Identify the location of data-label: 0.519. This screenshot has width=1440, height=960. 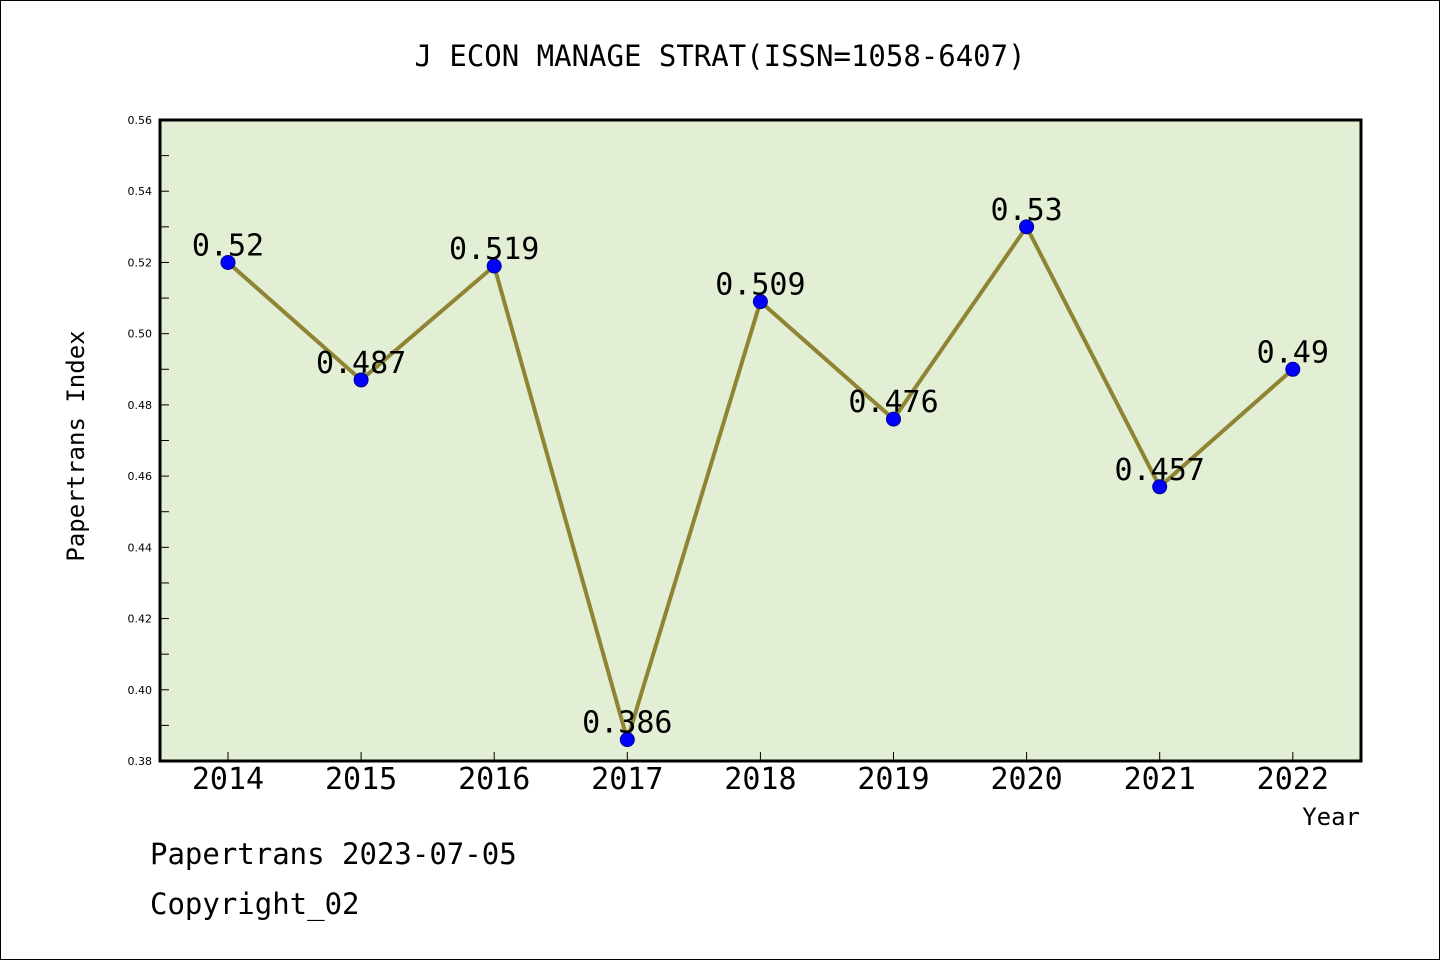
(494, 249).